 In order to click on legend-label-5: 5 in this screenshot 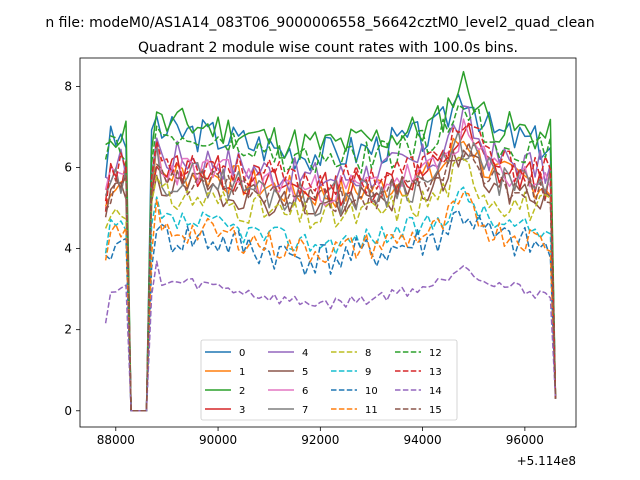, I will do `click(305, 372)`.